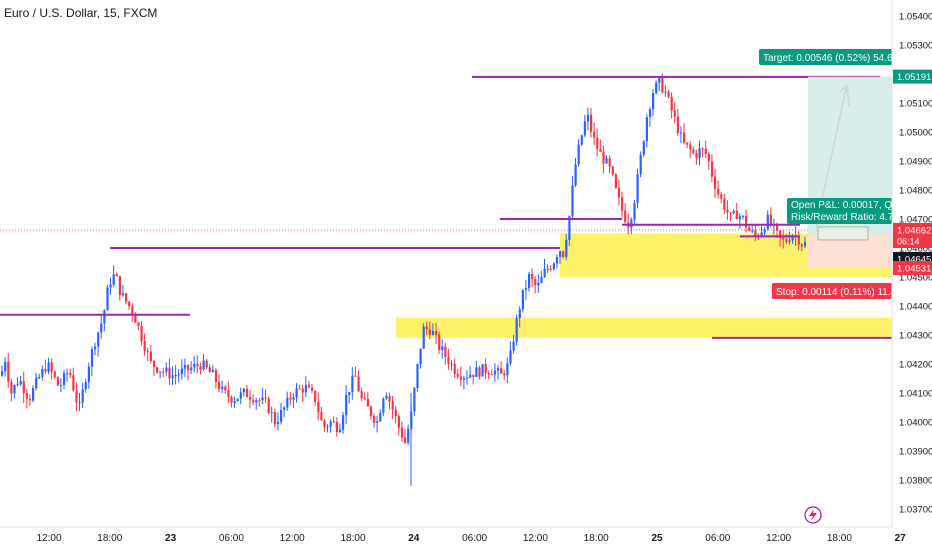 This screenshot has width=932, height=550. Describe the element at coordinates (852, 205) in the screenshot. I see `open-pl-label: Open P&L: 0.00017, Qty: 21` at that location.